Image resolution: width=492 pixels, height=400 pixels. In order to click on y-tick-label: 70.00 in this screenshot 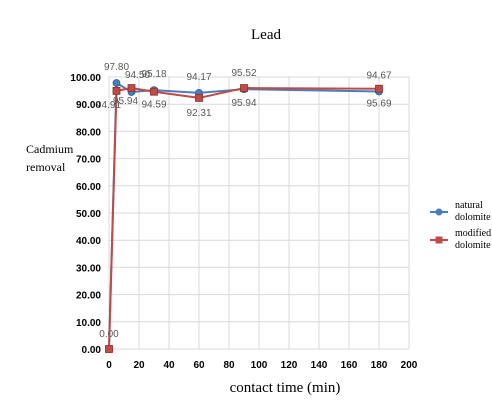, I will do `click(88, 160)`.